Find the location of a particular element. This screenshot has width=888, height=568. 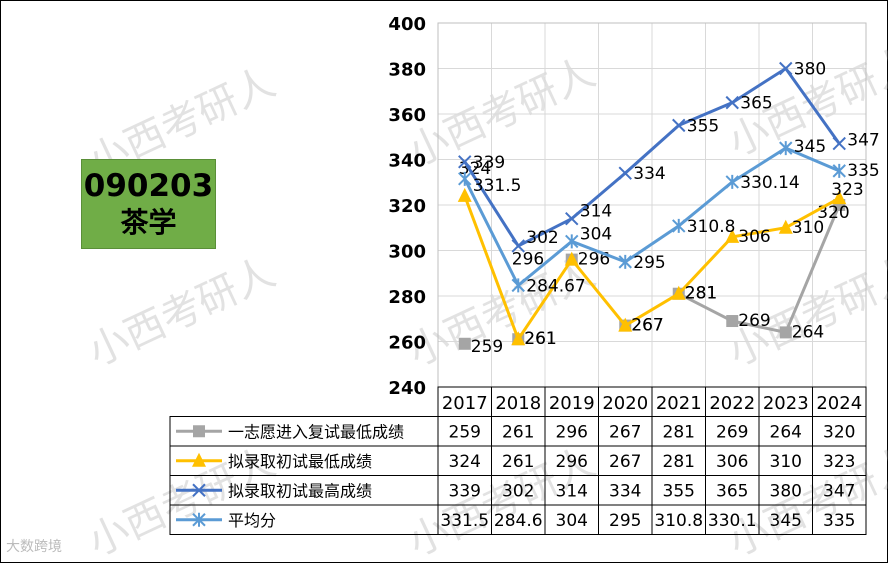

data-label: 330.14 is located at coordinates (769, 183).